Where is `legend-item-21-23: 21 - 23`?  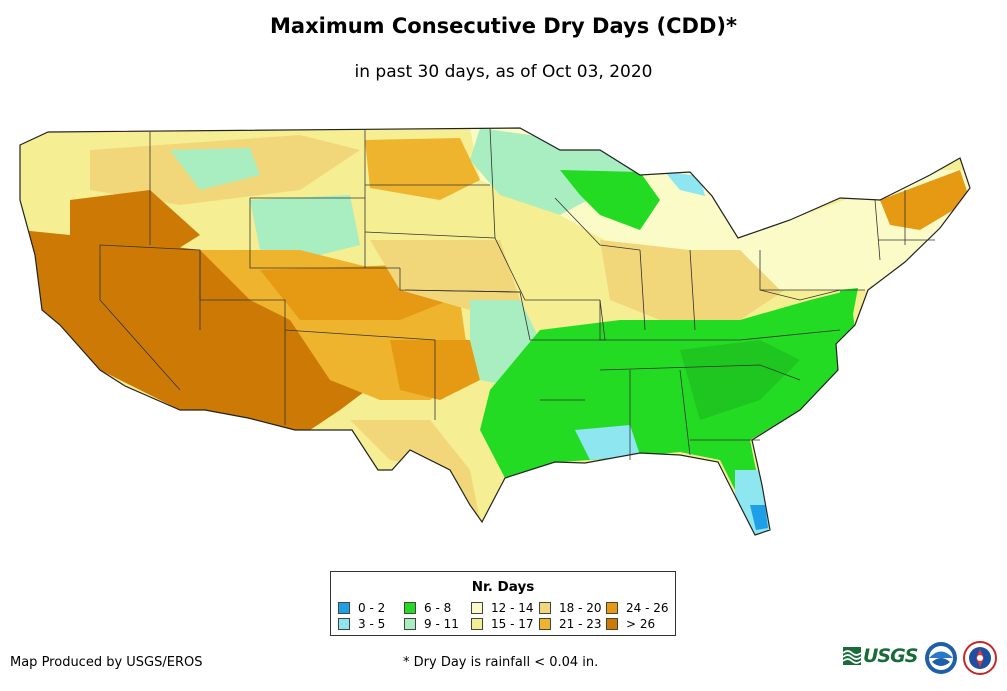 legend-item-21-23: 21 - 23 is located at coordinates (570, 624).